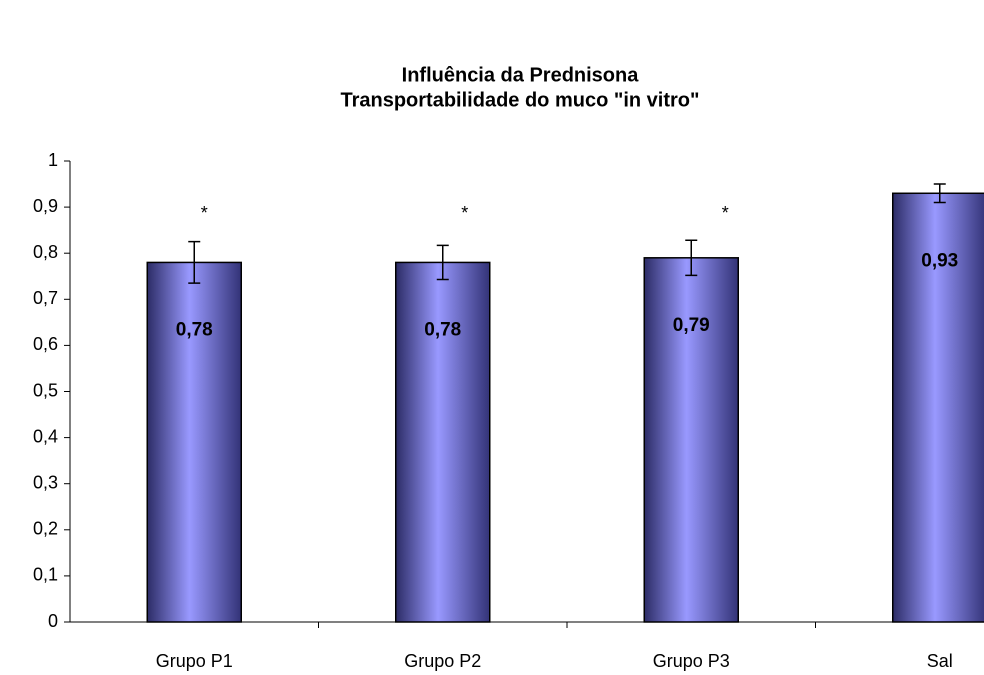  I want to click on chart-subtitle: Transportabilidade do muco "in vitro", so click(519, 100).